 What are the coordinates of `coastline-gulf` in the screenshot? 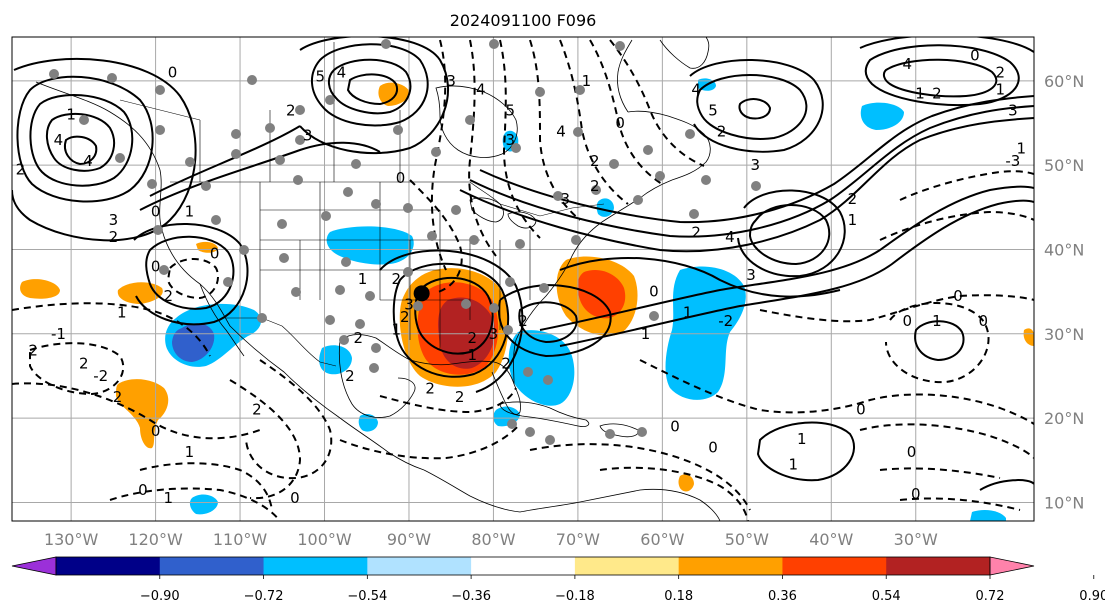 It's located at (430, 374).